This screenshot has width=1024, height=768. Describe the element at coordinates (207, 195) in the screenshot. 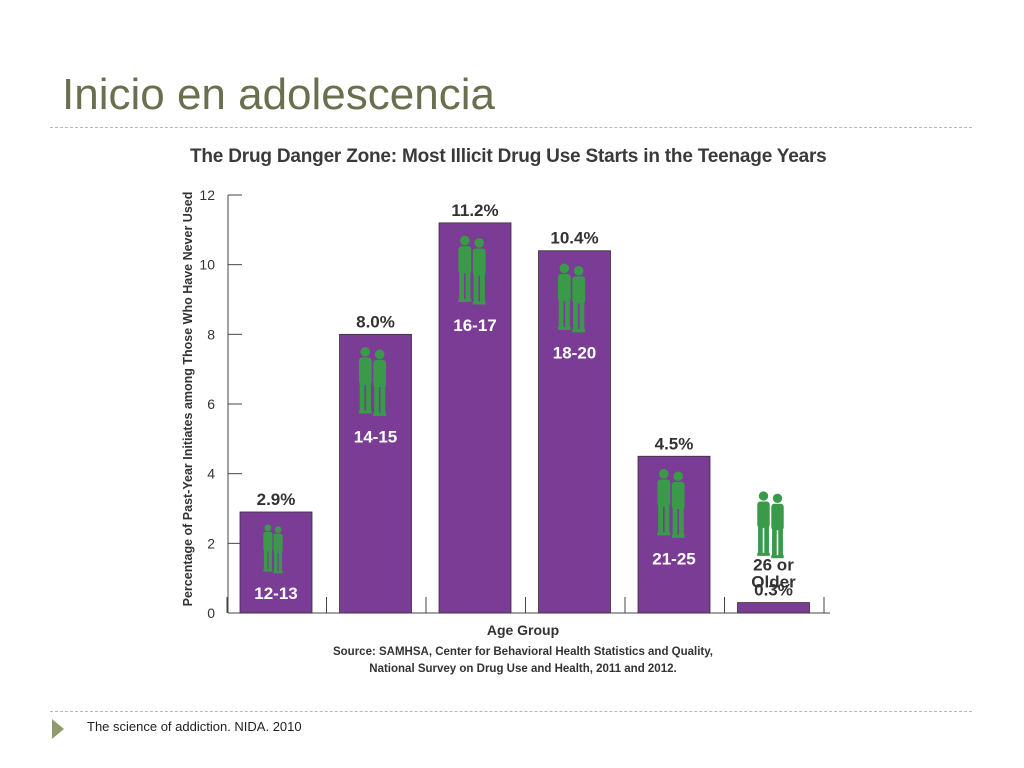

I see `y-tick-label: 12` at that location.